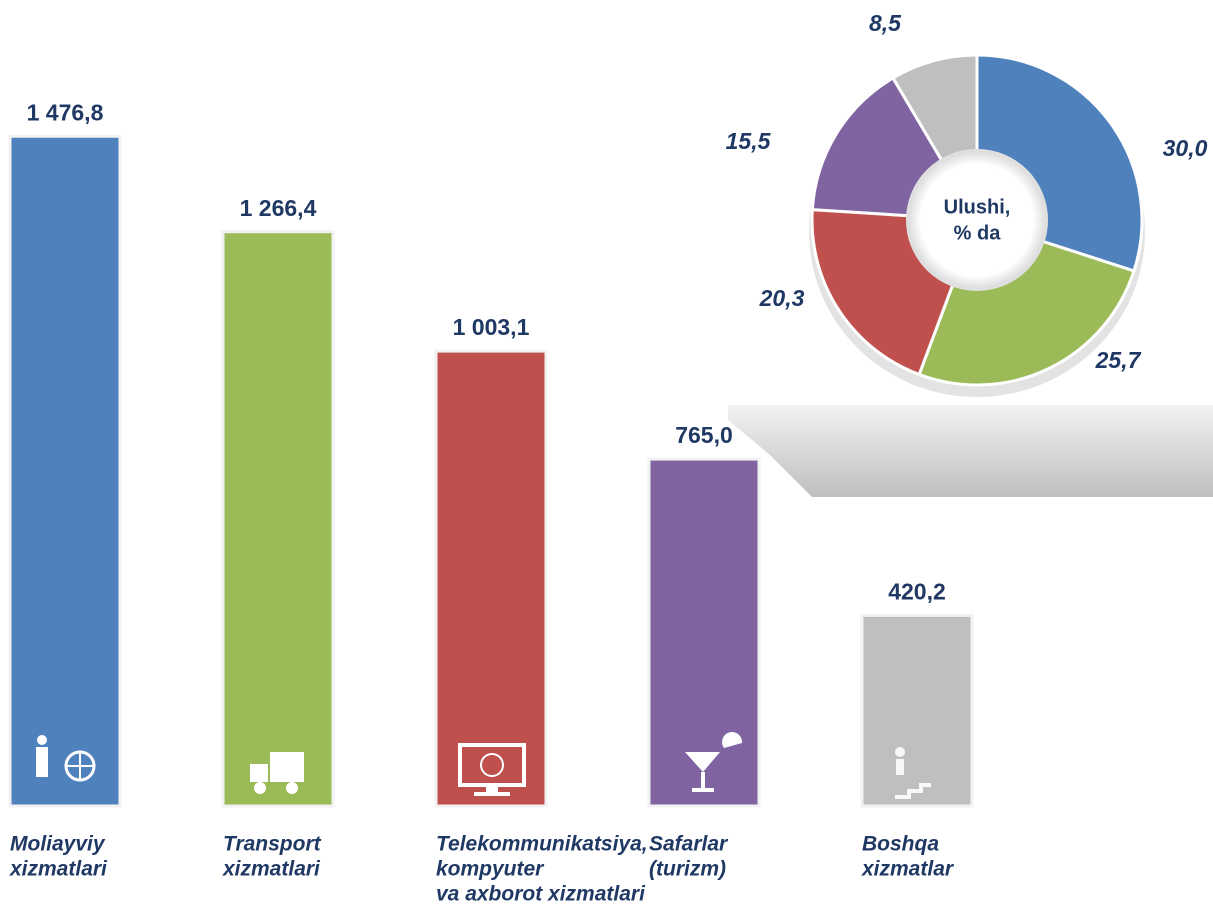  What do you see at coordinates (900, 844) in the screenshot?
I see `category-label: Boshqa` at bounding box center [900, 844].